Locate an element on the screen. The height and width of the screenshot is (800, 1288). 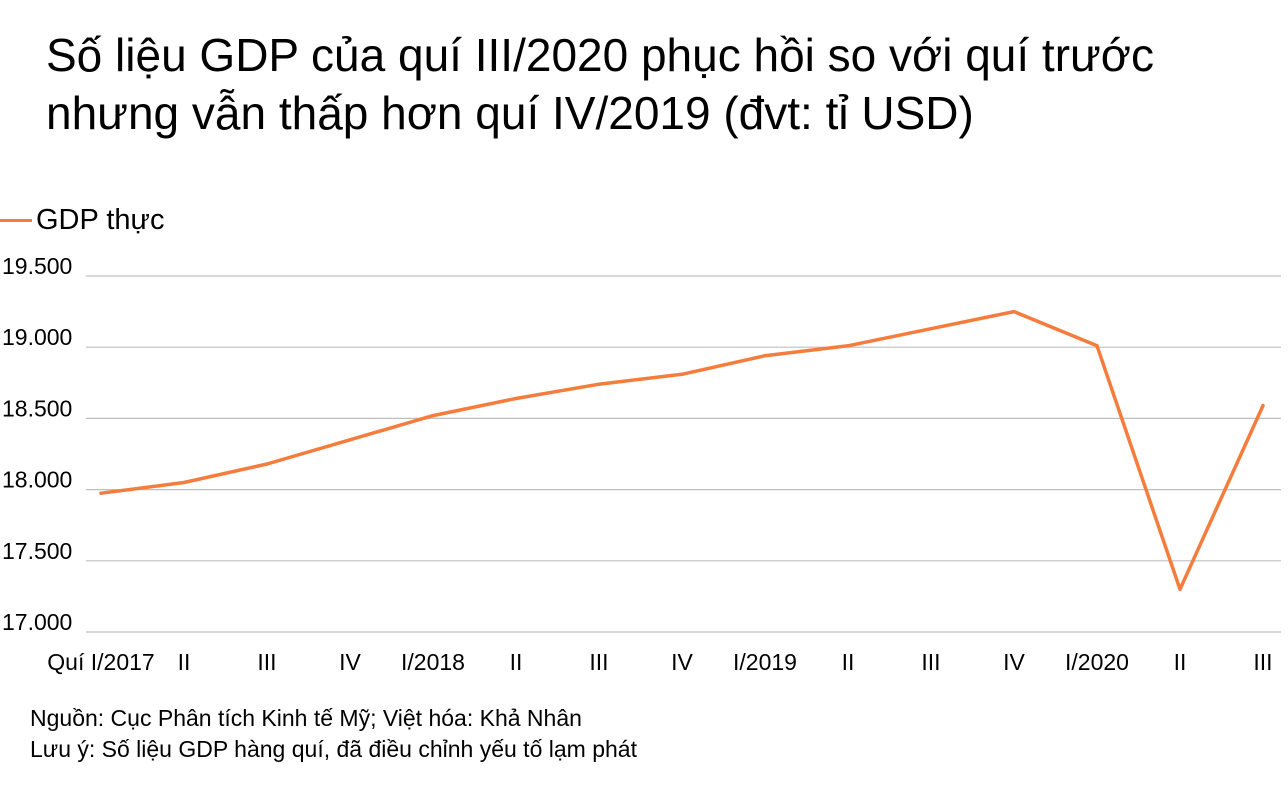
x-tick-label: Quí I/2017 is located at coordinates (100, 662).